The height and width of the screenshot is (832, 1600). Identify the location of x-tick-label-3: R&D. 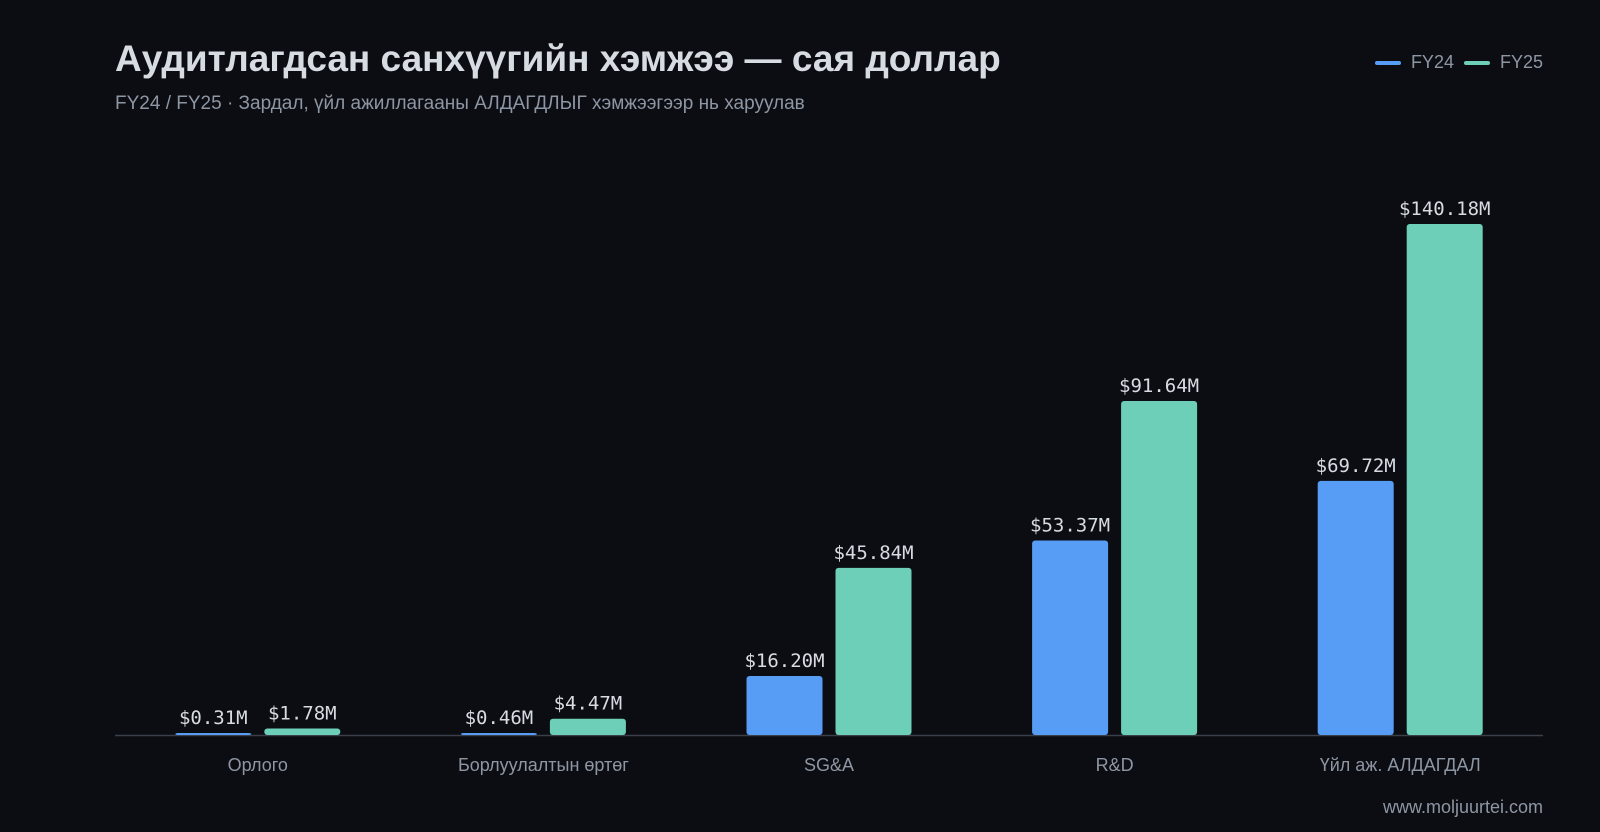
(1115, 765).